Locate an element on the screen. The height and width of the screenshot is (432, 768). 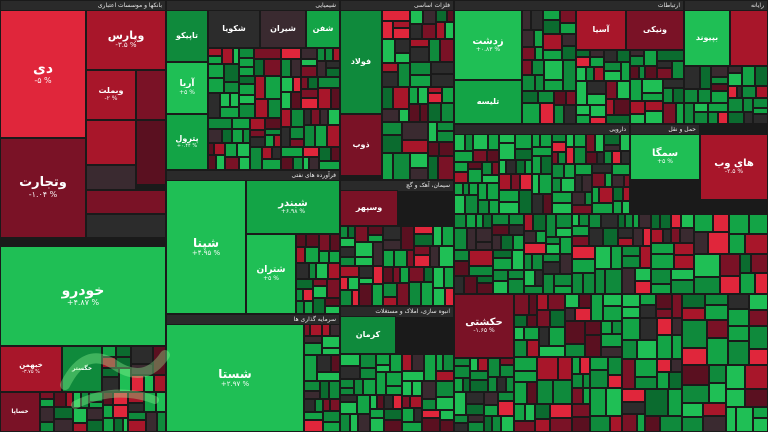
tile-taipiko: تاپیکو is located at coordinates (187, 36).